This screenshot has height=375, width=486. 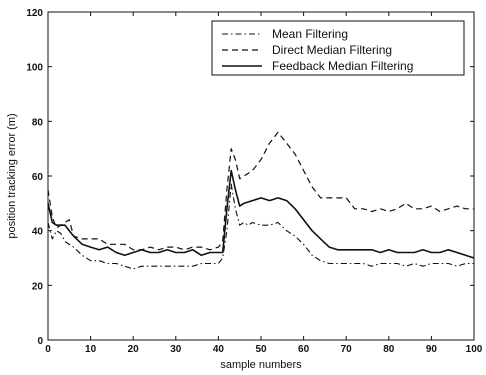 What do you see at coordinates (38, 177) in the screenshot?
I see `y-tick-label: 60` at bounding box center [38, 177].